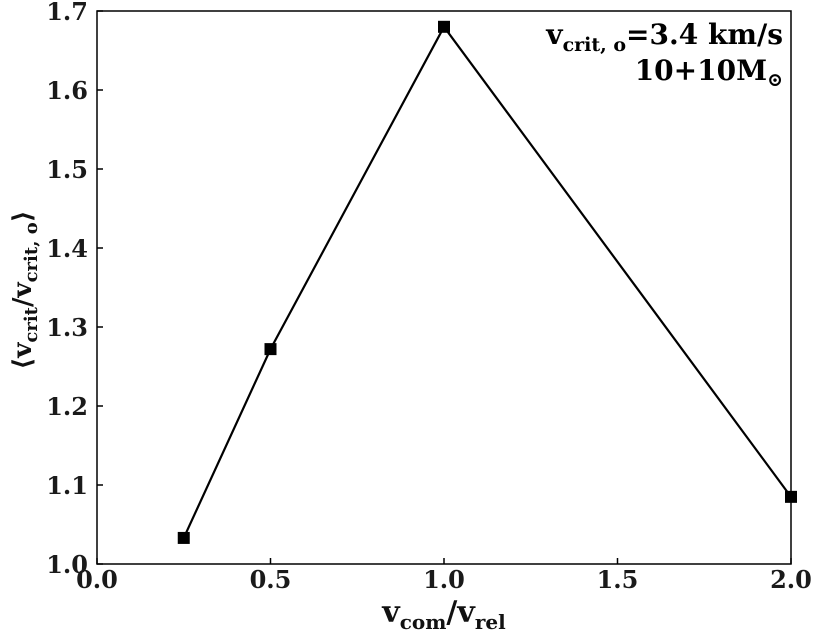 Image resolution: width=822 pixels, height=636 pixels. Describe the element at coordinates (67, 169) in the screenshot. I see `y-tick-label: 1.5` at that location.